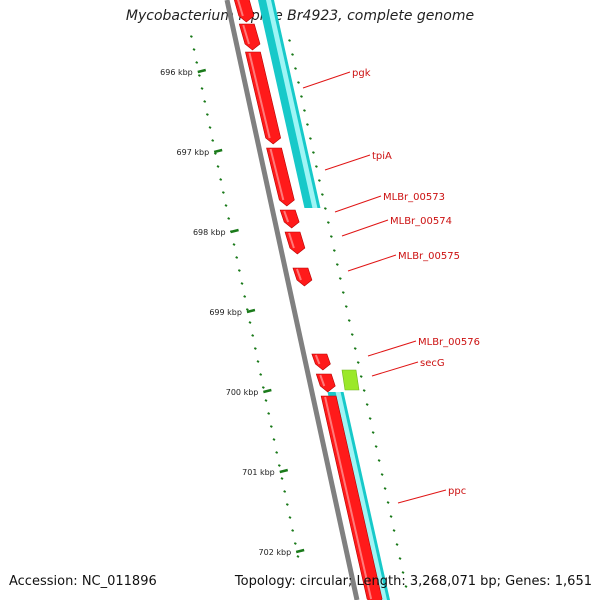 The width and height of the screenshot is (600, 600). Describe the element at coordinates (457, 491) in the screenshot. I see `gene-label-ppc: ppc` at that location.